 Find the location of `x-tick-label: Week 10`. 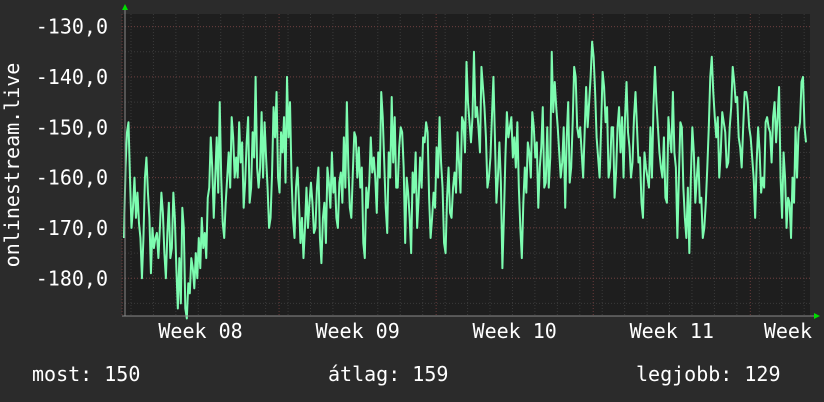

x-tick-label: Week 10 is located at coordinates (515, 329).